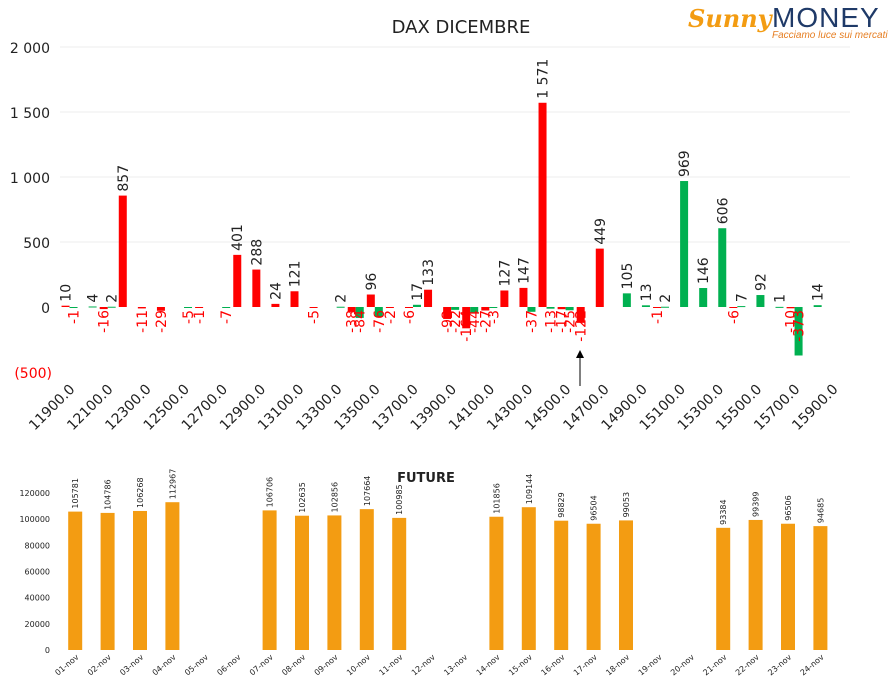 This screenshot has height=686, width=890. I want to click on y-tick-label: 80000, so click(37, 545).